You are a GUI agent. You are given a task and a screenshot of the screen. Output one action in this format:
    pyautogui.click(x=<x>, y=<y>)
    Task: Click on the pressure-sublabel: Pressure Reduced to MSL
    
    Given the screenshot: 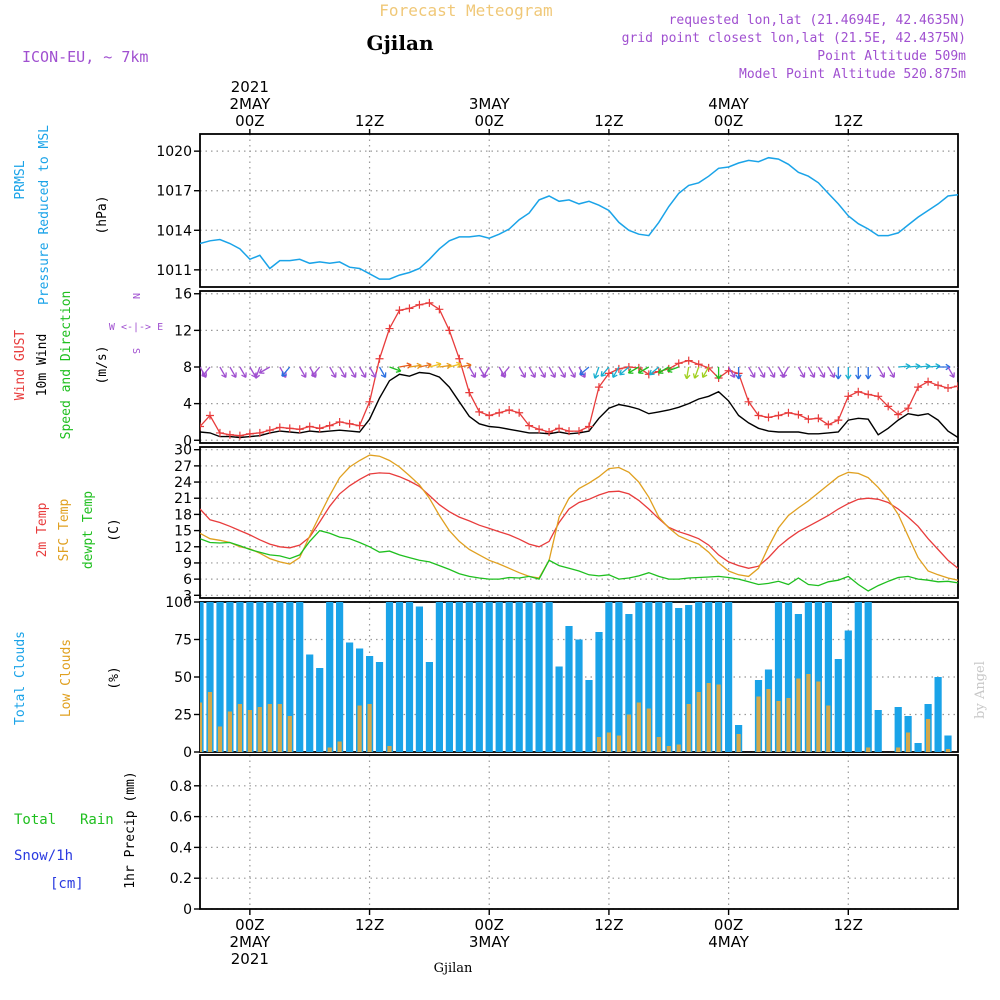 What is the action you would take?
    pyautogui.click(x=44, y=215)
    